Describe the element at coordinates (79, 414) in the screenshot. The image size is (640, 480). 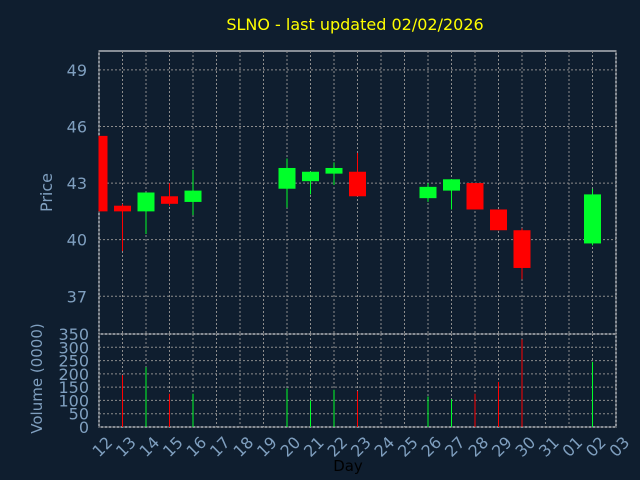
I see `volume-tick-label: 50` at that location.